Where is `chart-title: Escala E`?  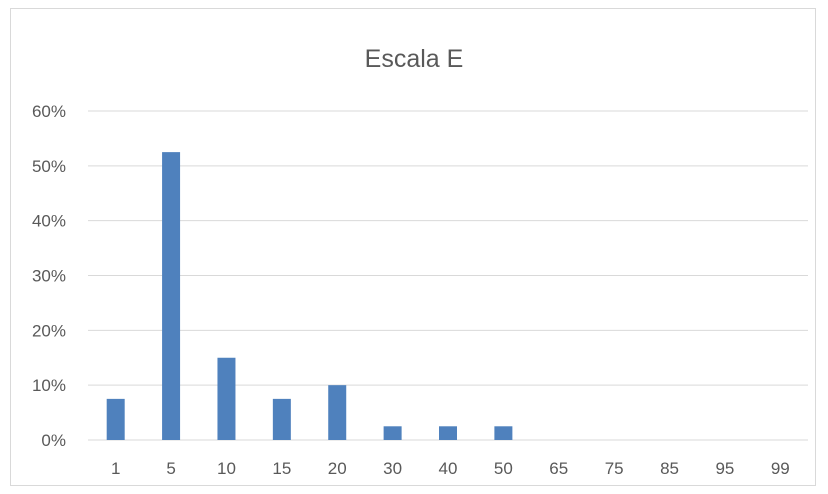
chart-title: Escala E is located at coordinates (414, 59).